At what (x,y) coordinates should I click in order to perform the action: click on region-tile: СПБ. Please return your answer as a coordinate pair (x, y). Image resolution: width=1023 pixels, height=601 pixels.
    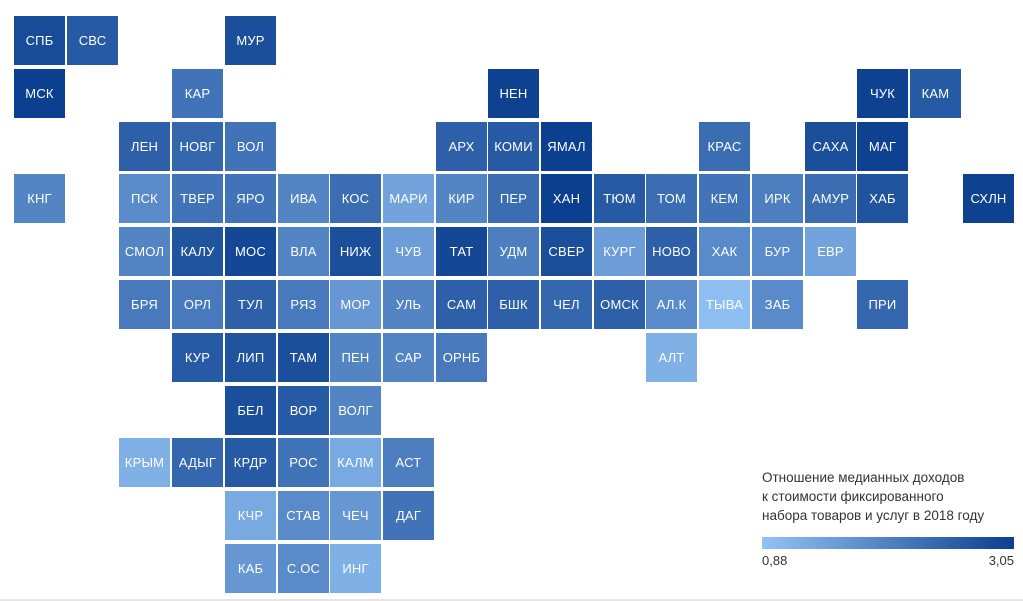
    Looking at the image, I should click on (39, 40).